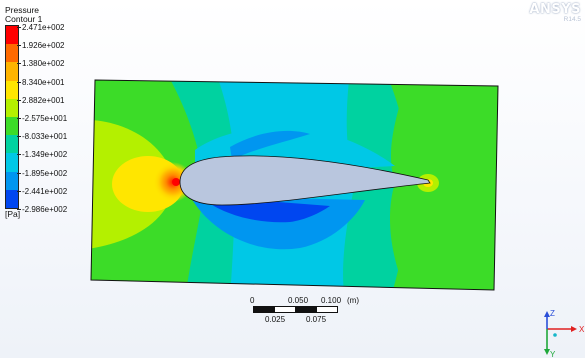 This screenshot has width=585, height=358. What do you see at coordinates (42, 118) in the screenshot?
I see `legend-label: -2.575e+001` at bounding box center [42, 118].